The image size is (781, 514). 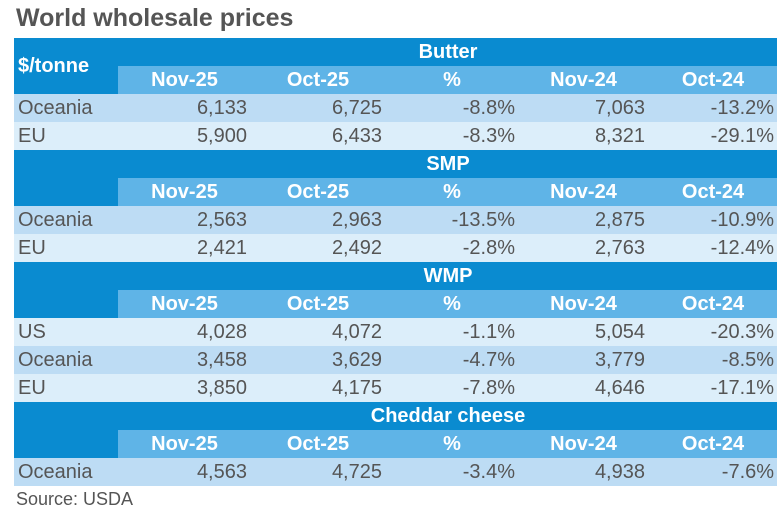 I want to click on value-cell: 4,072, so click(x=317, y=332).